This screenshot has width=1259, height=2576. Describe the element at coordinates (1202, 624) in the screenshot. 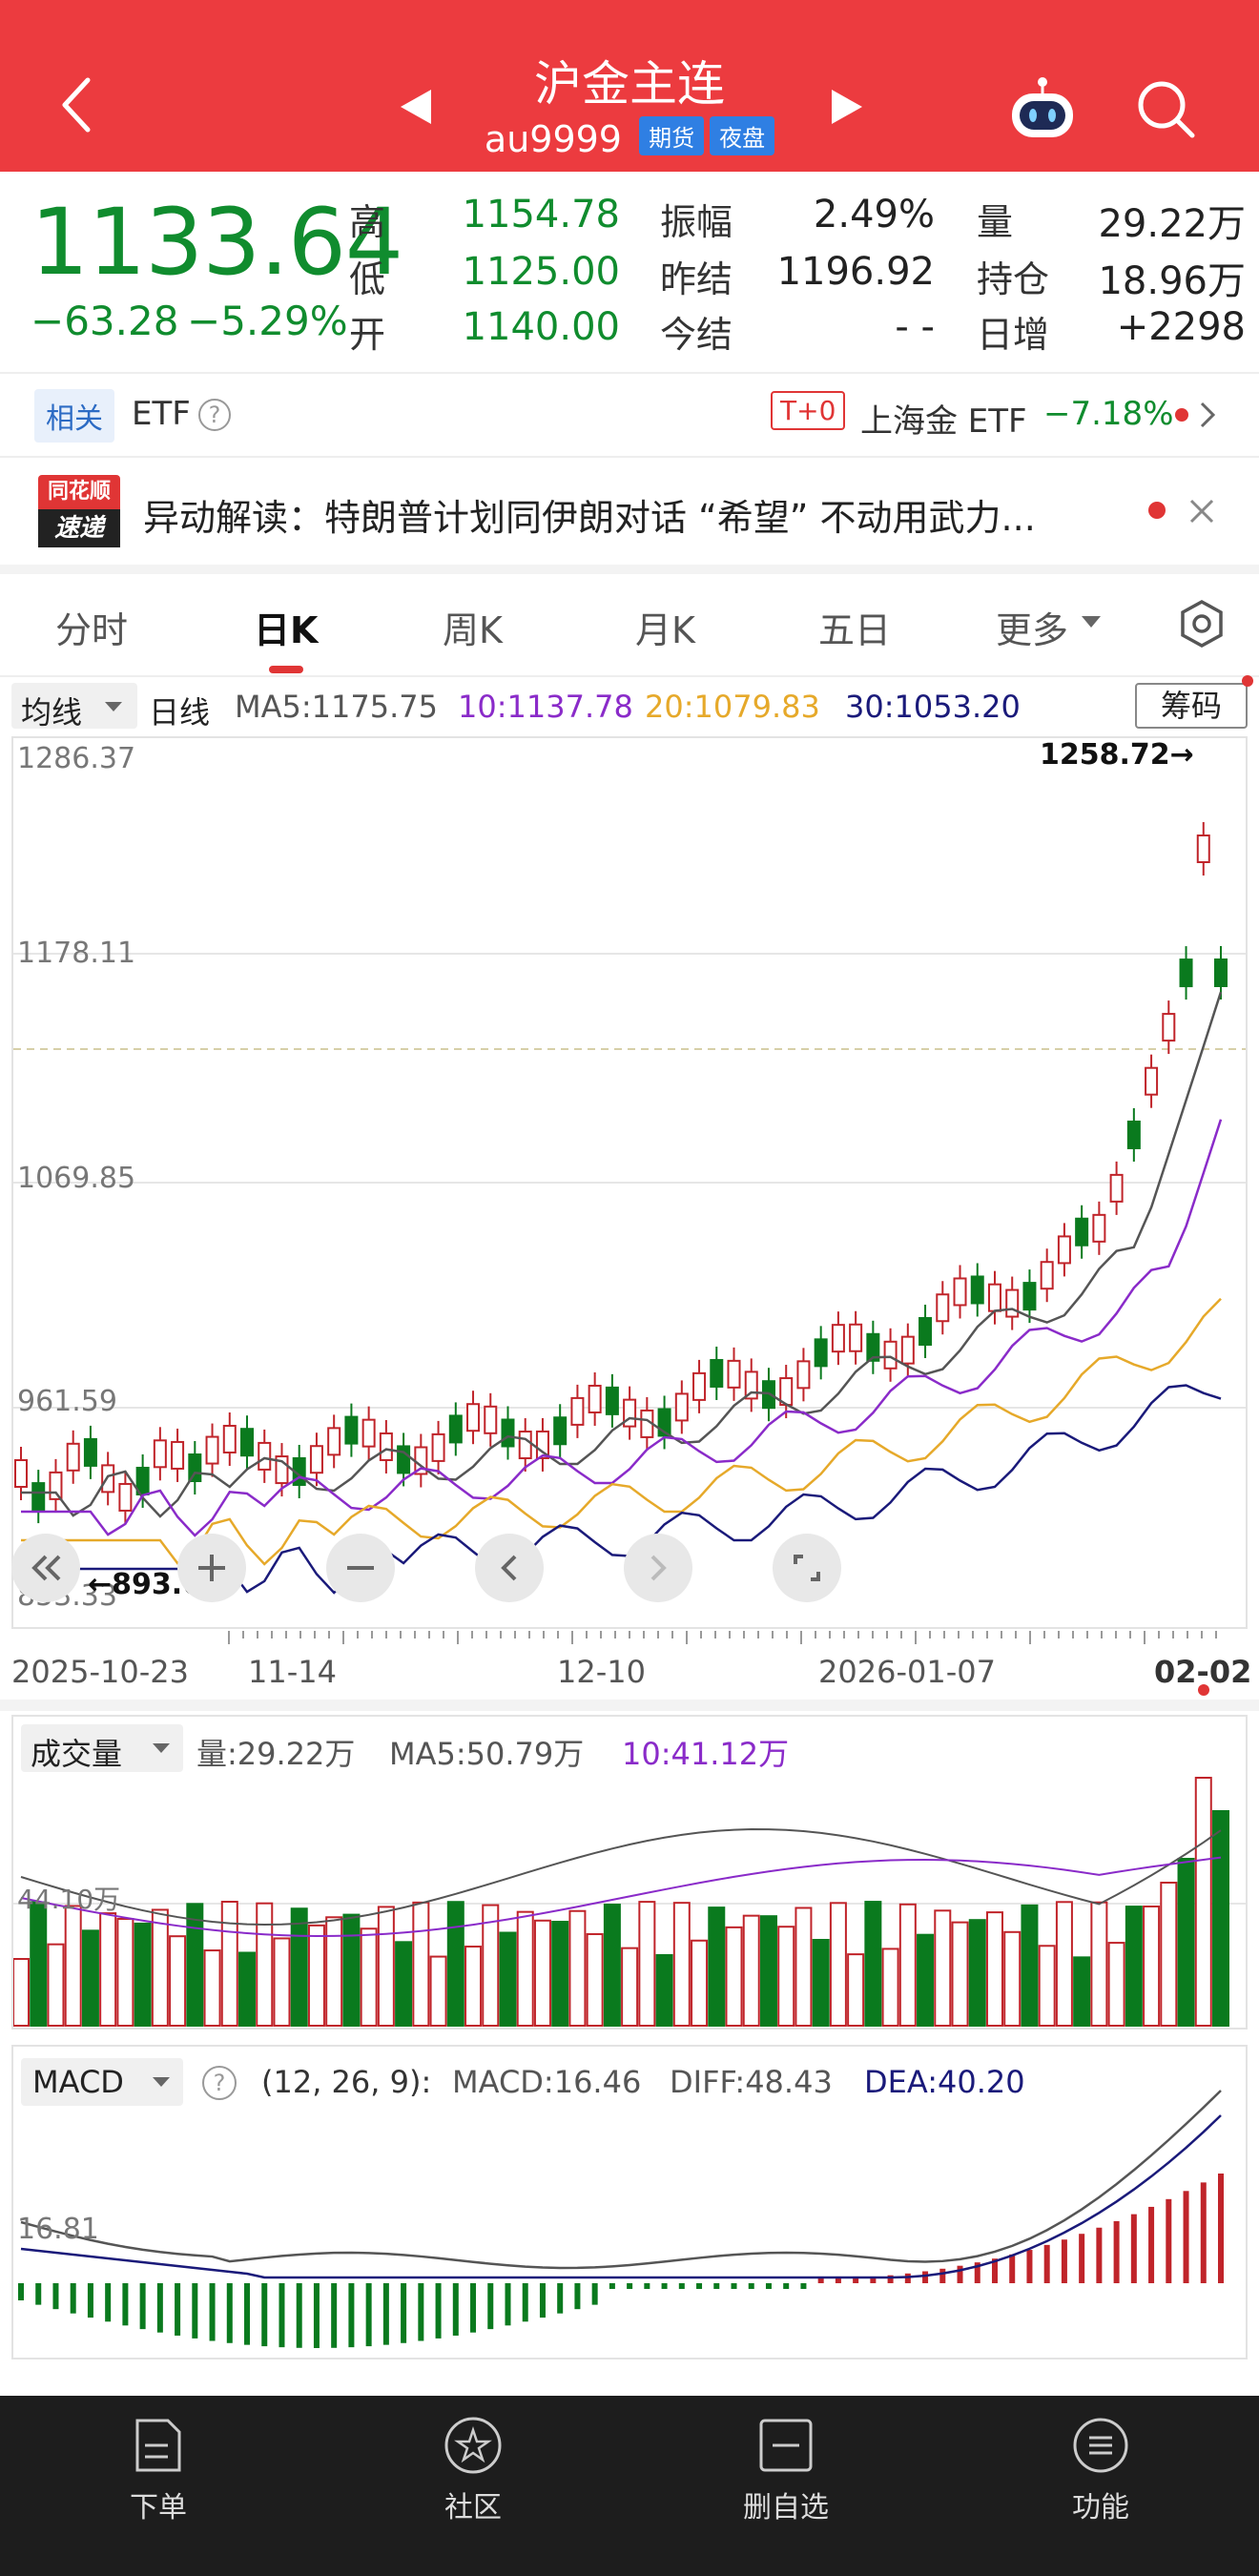

I see `settings-hexagon-icon` at that location.